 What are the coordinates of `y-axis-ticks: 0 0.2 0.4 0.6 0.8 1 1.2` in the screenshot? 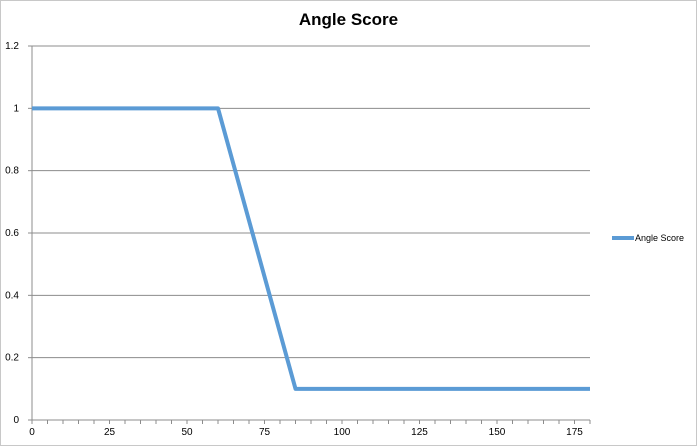 It's located at (18, 233).